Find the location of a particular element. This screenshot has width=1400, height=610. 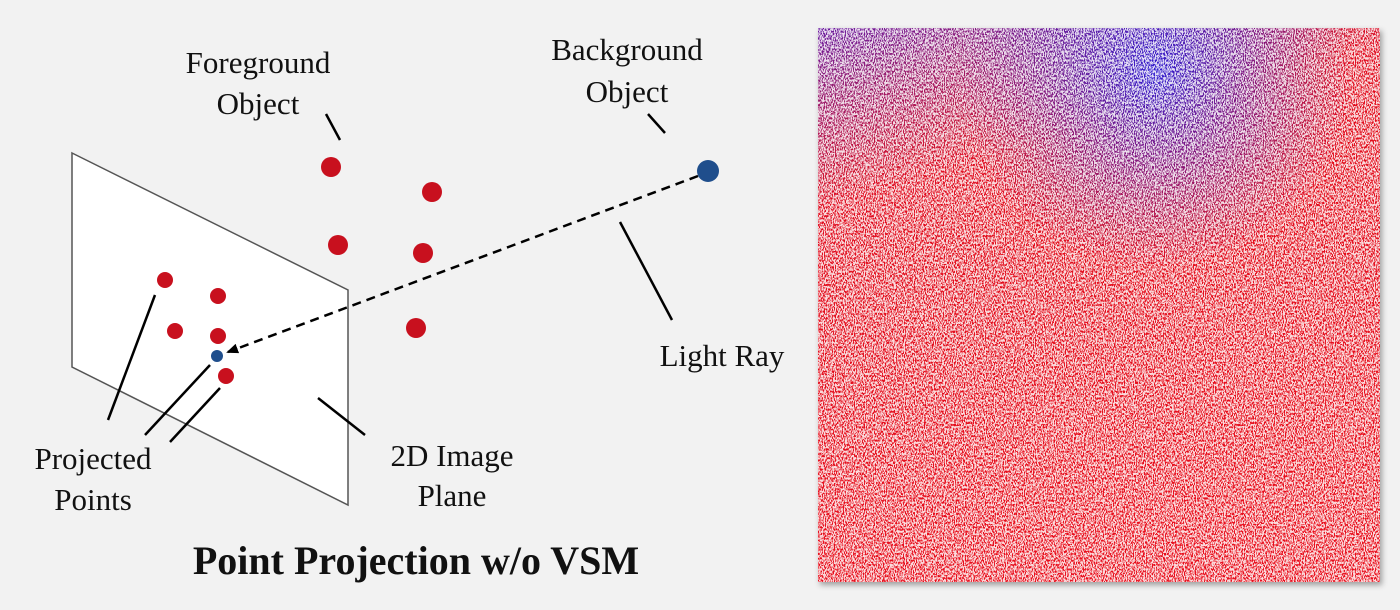

label: 2D Image is located at coordinates (451, 455).